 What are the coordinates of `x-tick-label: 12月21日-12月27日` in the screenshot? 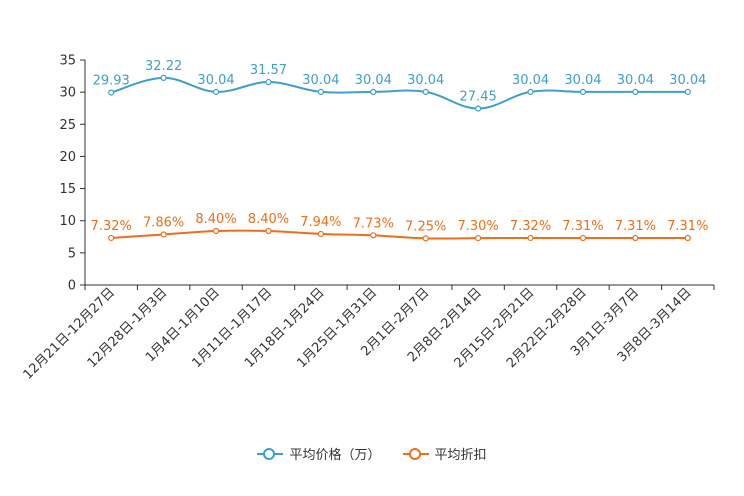 It's located at (69, 333).